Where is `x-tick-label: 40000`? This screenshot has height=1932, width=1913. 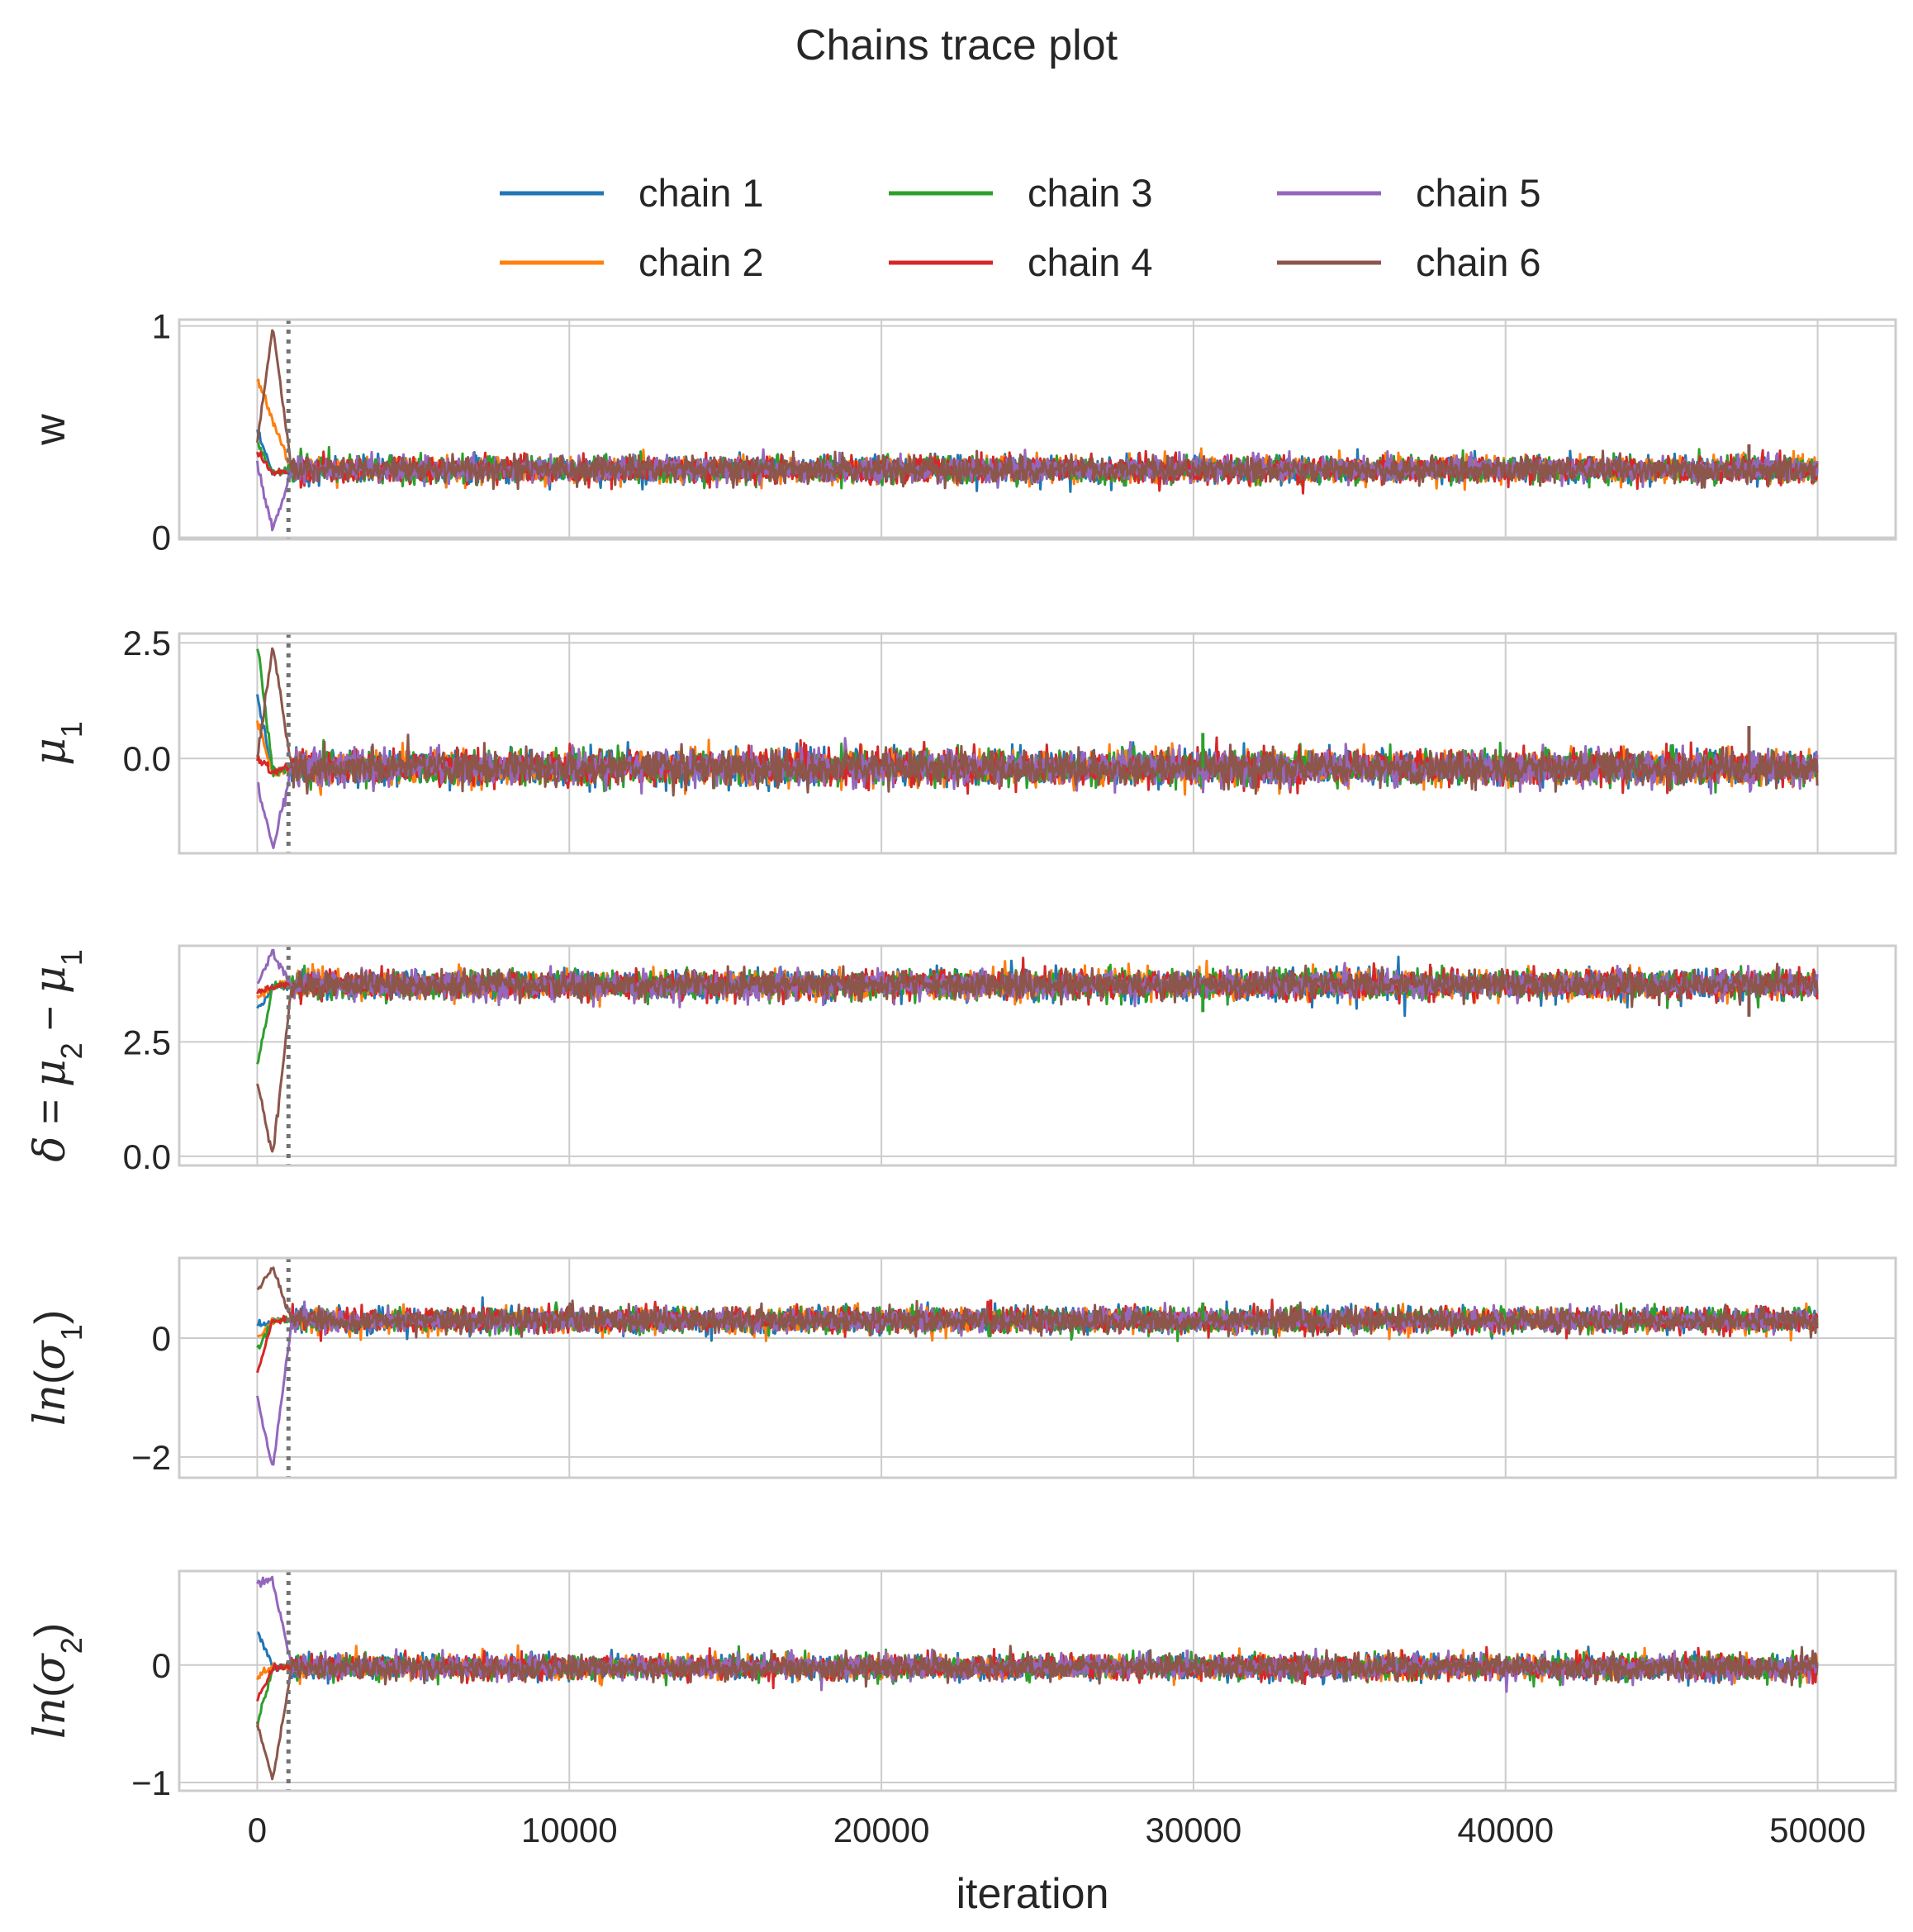 x-tick-label: 40000 is located at coordinates (1505, 1830).